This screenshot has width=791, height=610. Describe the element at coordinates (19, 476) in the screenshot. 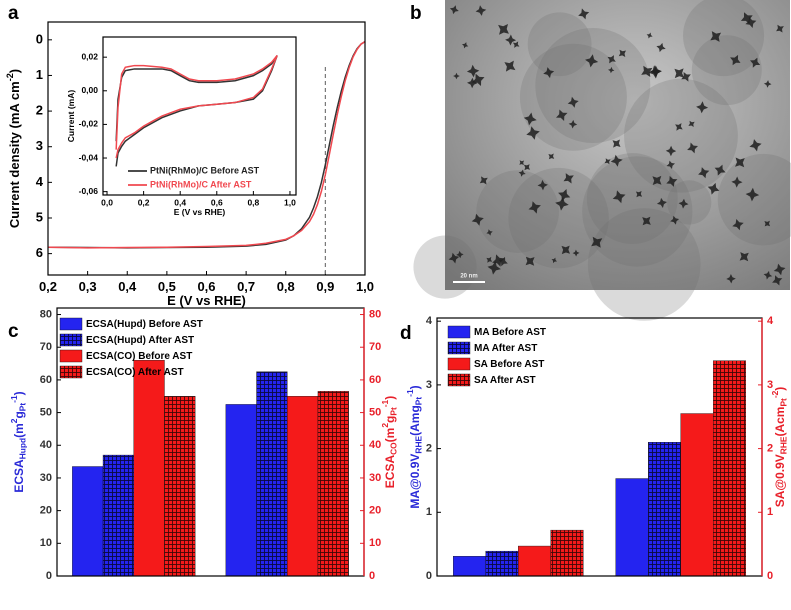

I see `axis-label-part: ECSA` at that location.